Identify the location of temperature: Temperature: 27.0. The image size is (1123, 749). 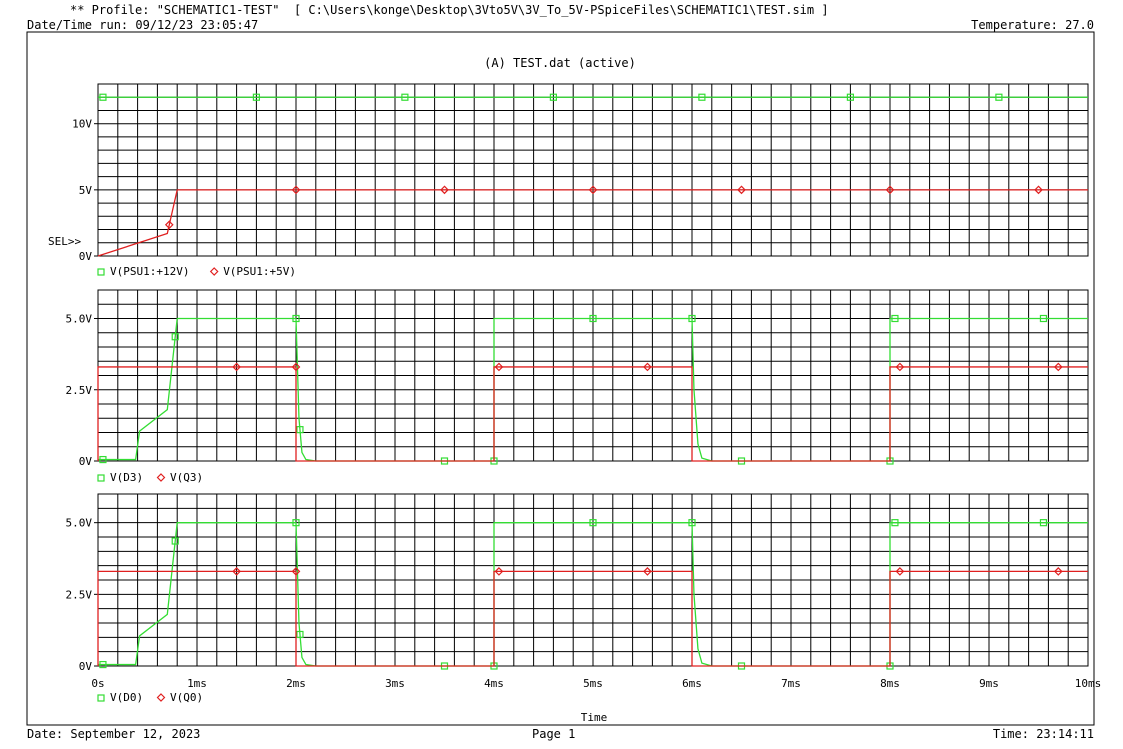
(1032, 25).